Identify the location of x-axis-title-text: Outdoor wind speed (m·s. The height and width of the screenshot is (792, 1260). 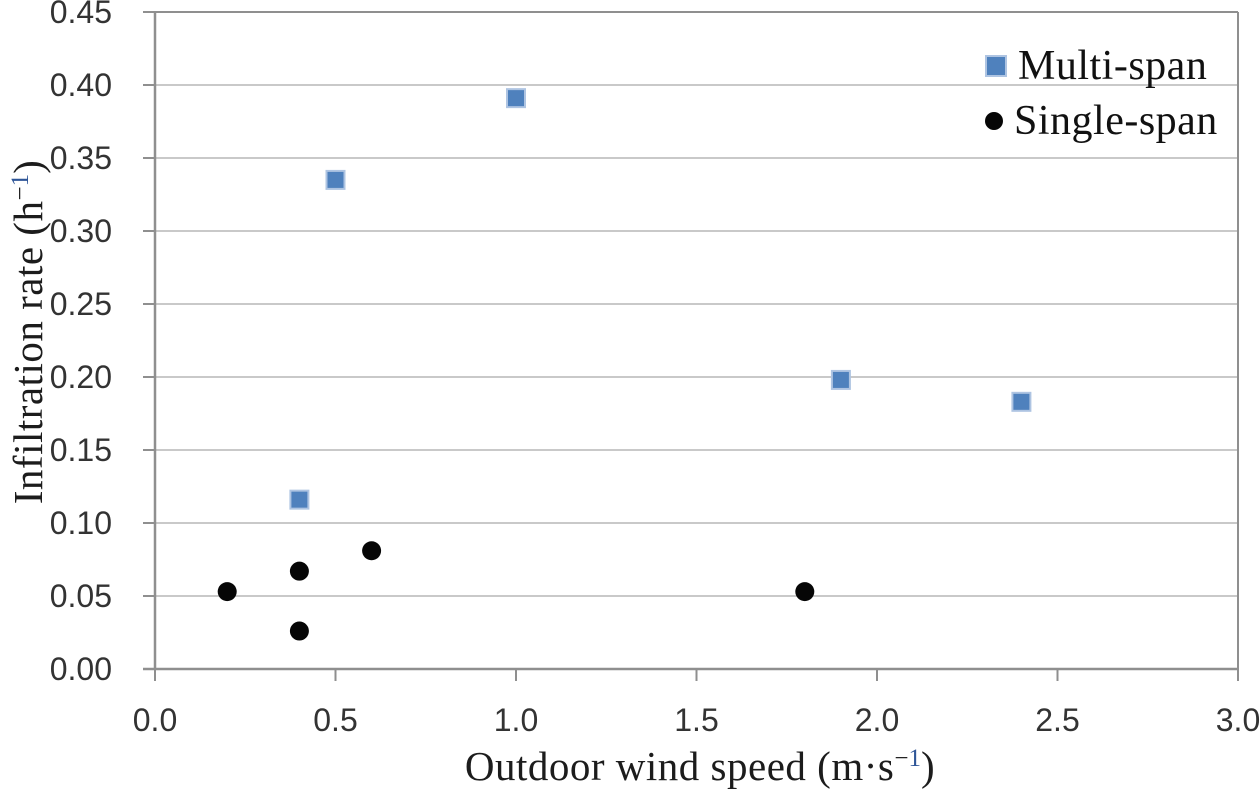
(679, 766).